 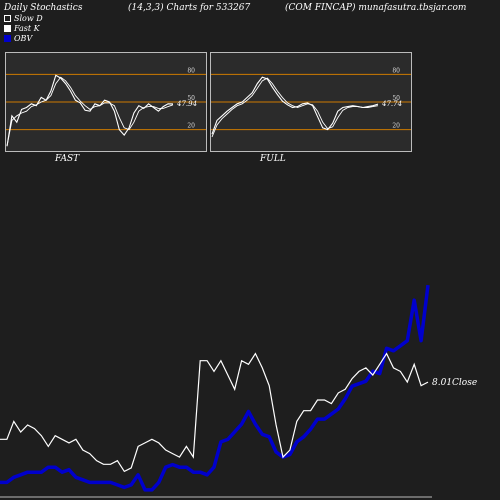 What do you see at coordinates (7, 28) in the screenshot?
I see `fast-k-swatch` at bounding box center [7, 28].